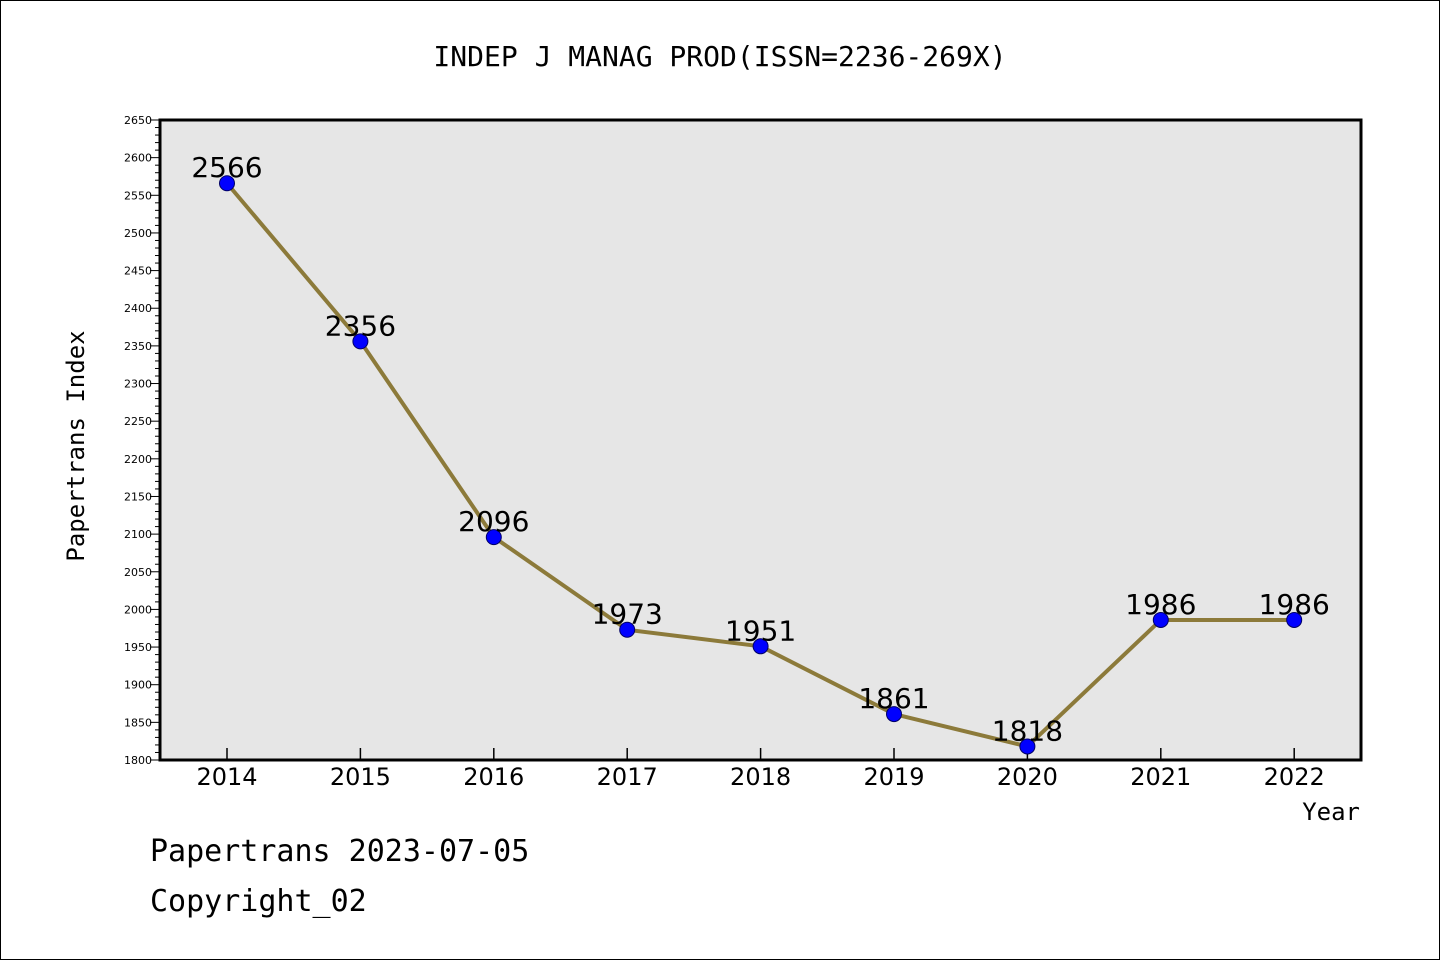  What do you see at coordinates (138, 233) in the screenshot?
I see `y-tick-label: 2500` at bounding box center [138, 233].